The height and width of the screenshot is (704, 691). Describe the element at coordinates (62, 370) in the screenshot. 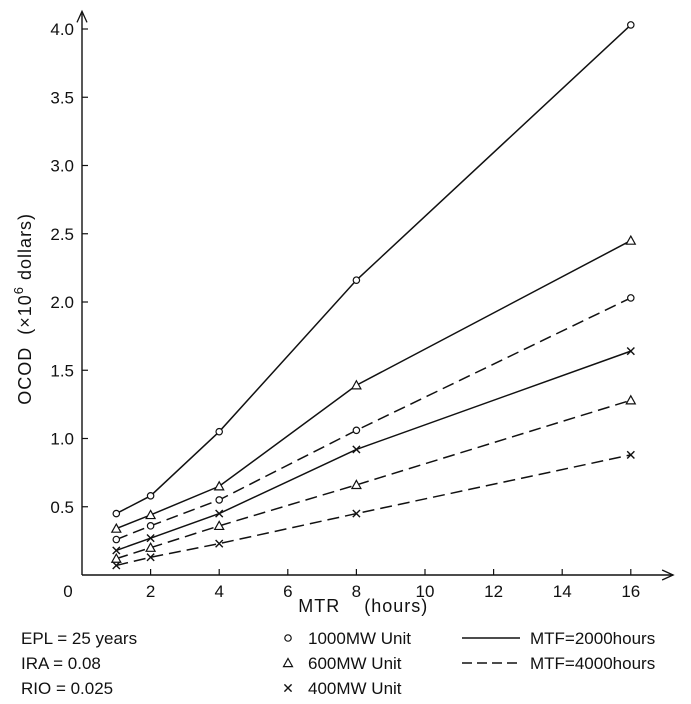

I see `y-tick-label: 1.5` at that location.